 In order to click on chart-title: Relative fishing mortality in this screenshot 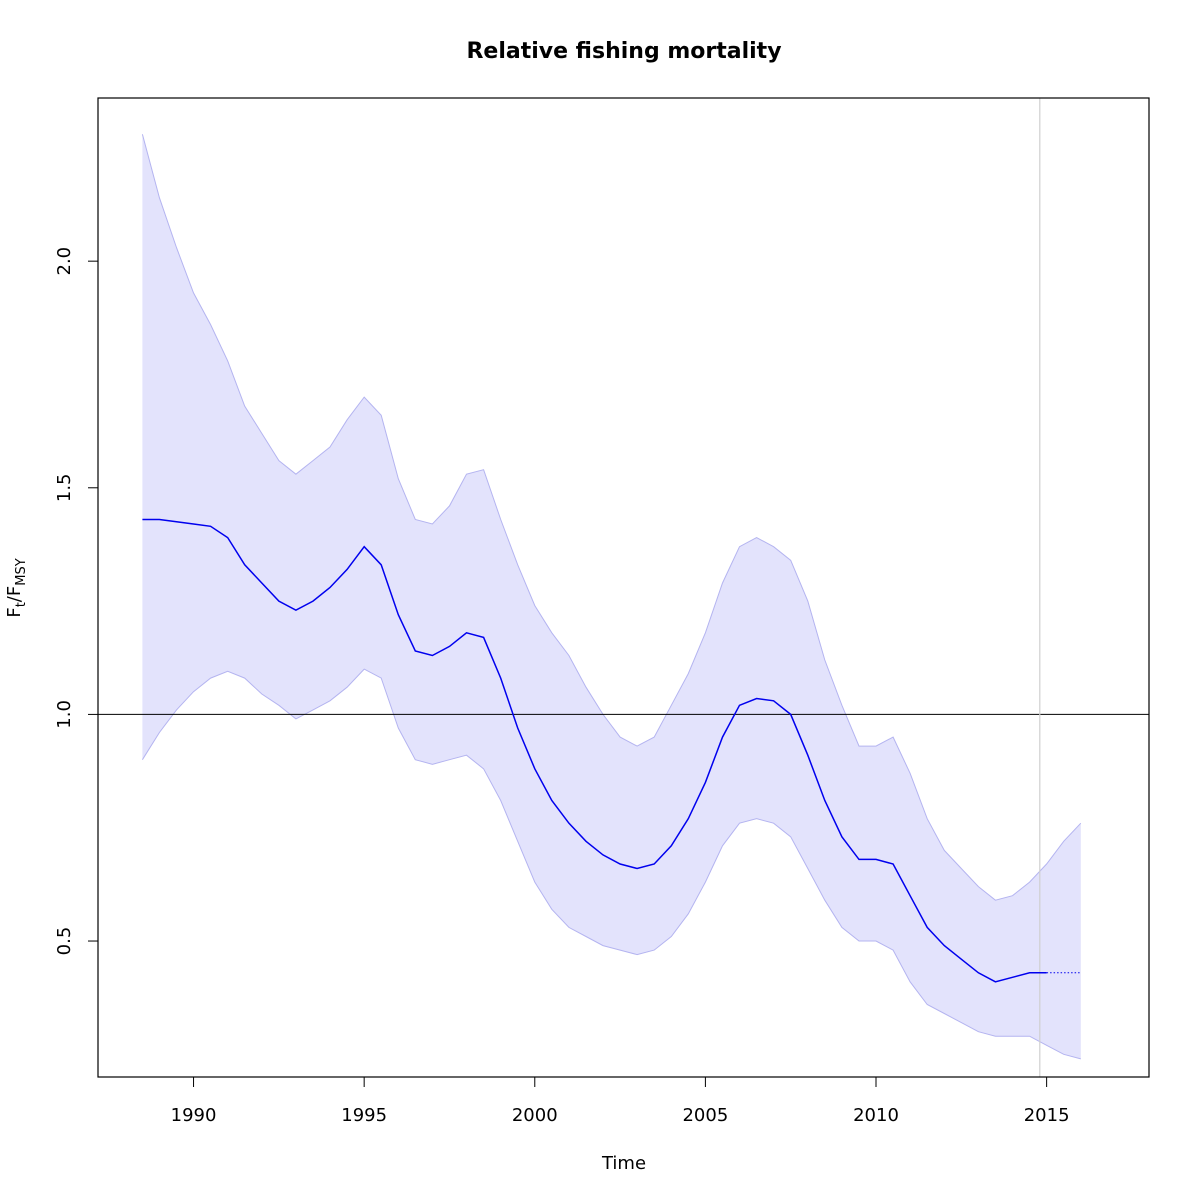, I will do `click(623, 51)`.